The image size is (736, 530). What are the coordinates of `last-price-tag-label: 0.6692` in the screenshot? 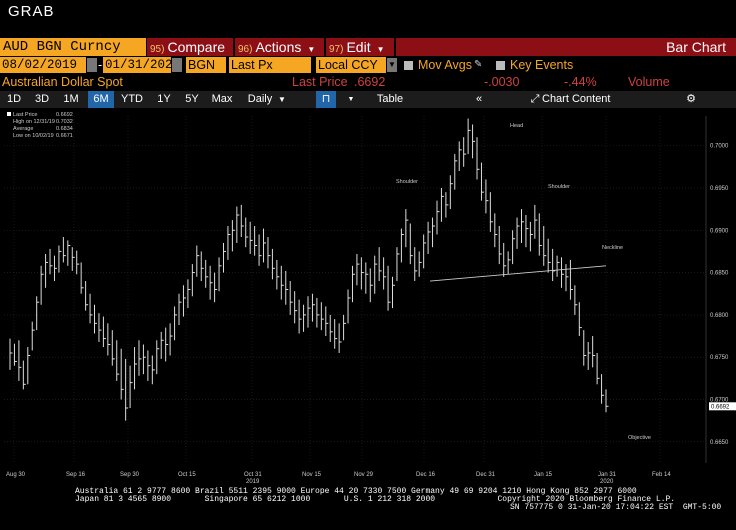 It's located at (720, 407).